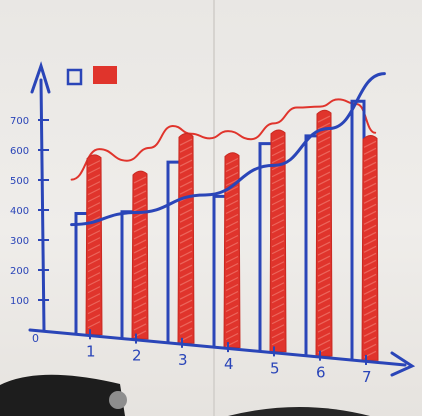 This screenshot has height=416, width=422. What do you see at coordinates (74, 77) in the screenshot?
I see `legend-swatch-outline` at bounding box center [74, 77].